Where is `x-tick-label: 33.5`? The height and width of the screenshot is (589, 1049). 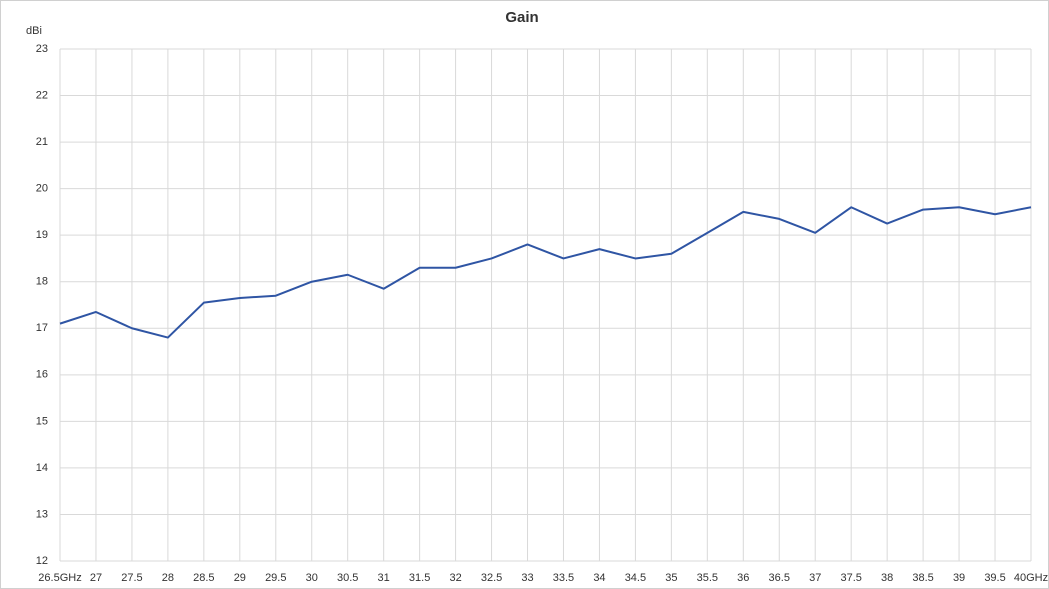
x-tick-label: 33.5 is located at coordinates (563, 578).